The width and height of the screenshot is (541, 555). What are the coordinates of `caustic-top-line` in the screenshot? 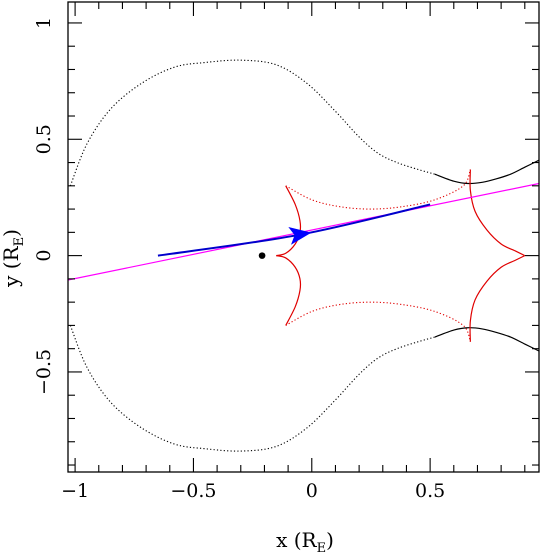 It's located at (378, 189).